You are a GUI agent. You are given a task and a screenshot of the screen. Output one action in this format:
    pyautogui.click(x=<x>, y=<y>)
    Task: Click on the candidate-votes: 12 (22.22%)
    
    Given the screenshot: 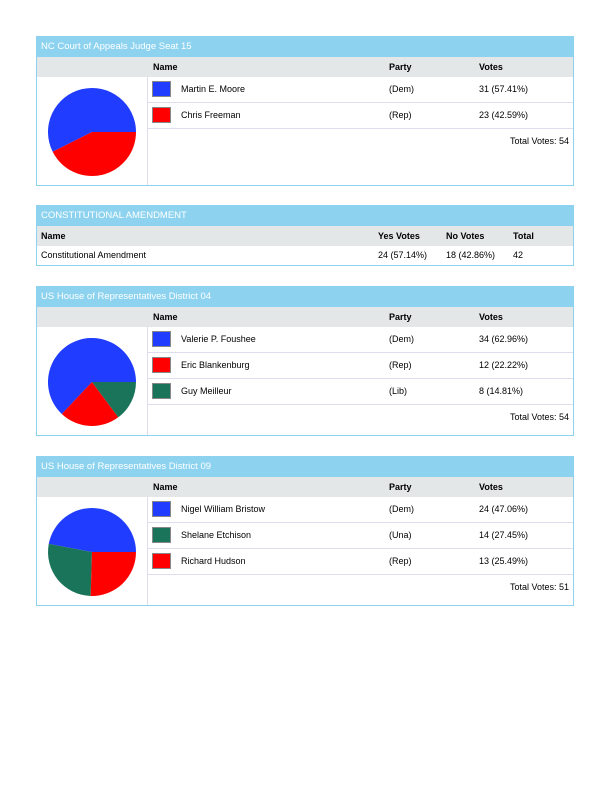 What is the action you would take?
    pyautogui.click(x=504, y=365)
    